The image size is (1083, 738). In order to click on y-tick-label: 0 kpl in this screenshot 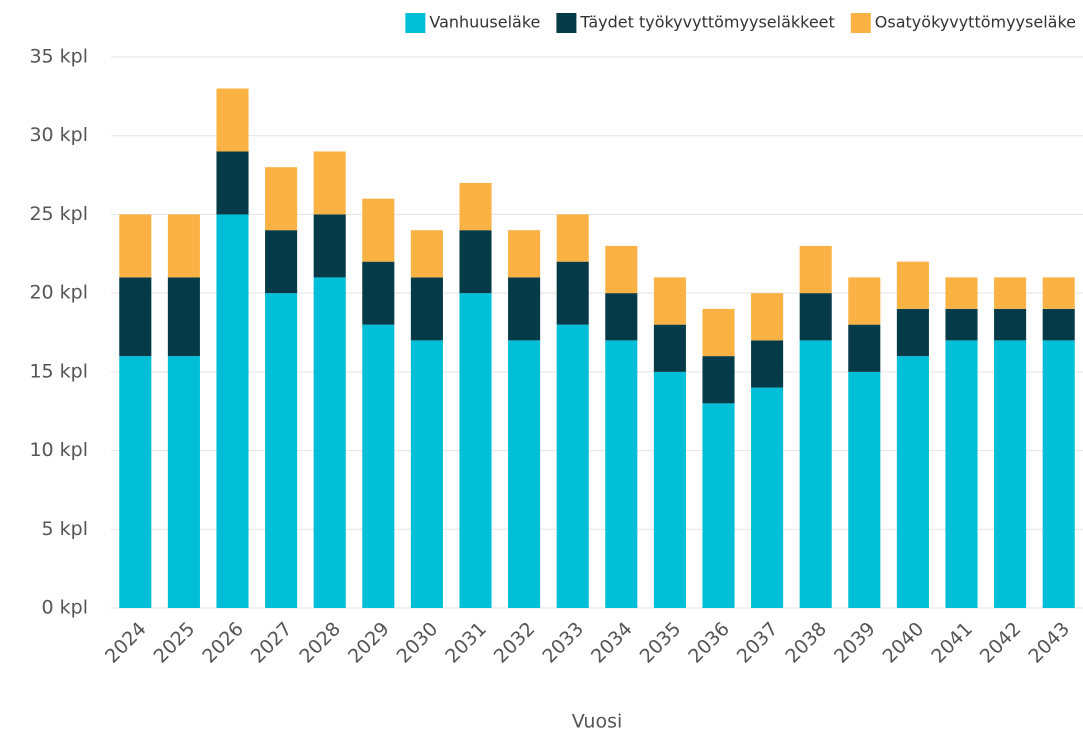, I will do `click(65, 608)`.